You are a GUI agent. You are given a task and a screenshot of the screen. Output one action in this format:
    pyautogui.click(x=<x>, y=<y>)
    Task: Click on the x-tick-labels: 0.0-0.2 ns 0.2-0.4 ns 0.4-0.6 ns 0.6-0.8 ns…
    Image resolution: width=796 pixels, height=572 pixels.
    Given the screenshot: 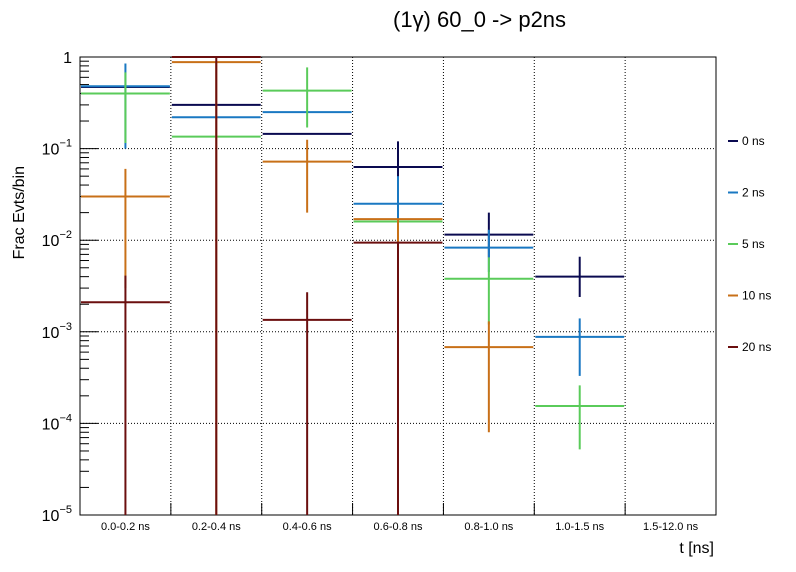 What is the action you would take?
    pyautogui.click(x=400, y=527)
    